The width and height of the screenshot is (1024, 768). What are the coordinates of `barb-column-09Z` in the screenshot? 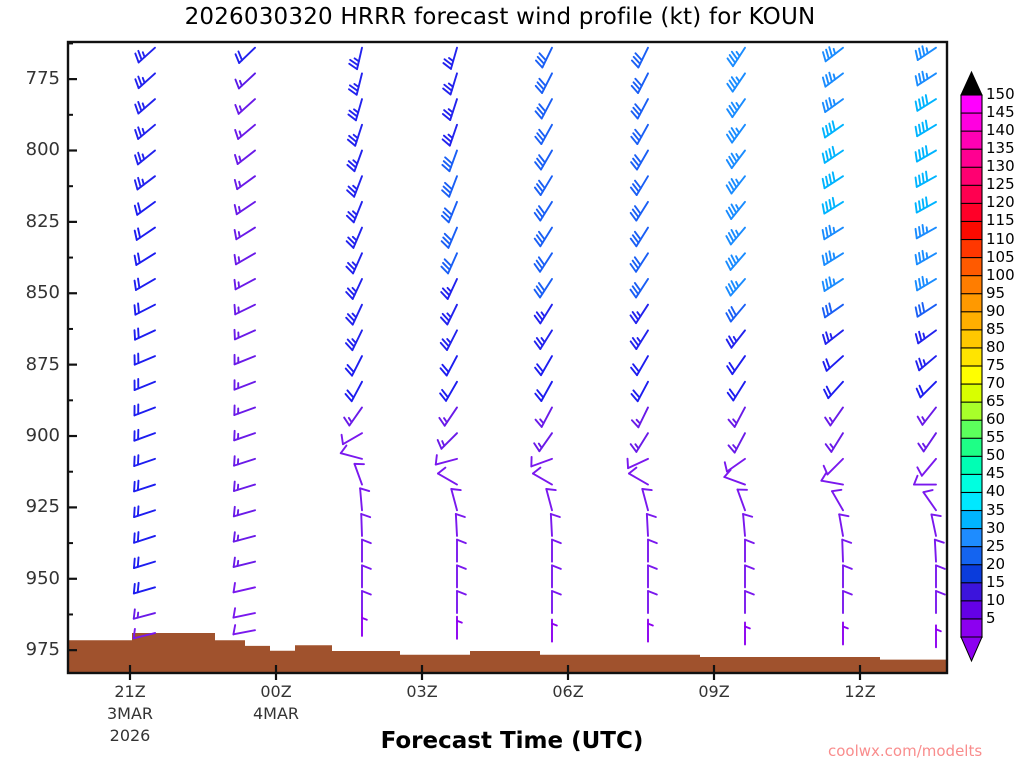 It's located at (739, 346).